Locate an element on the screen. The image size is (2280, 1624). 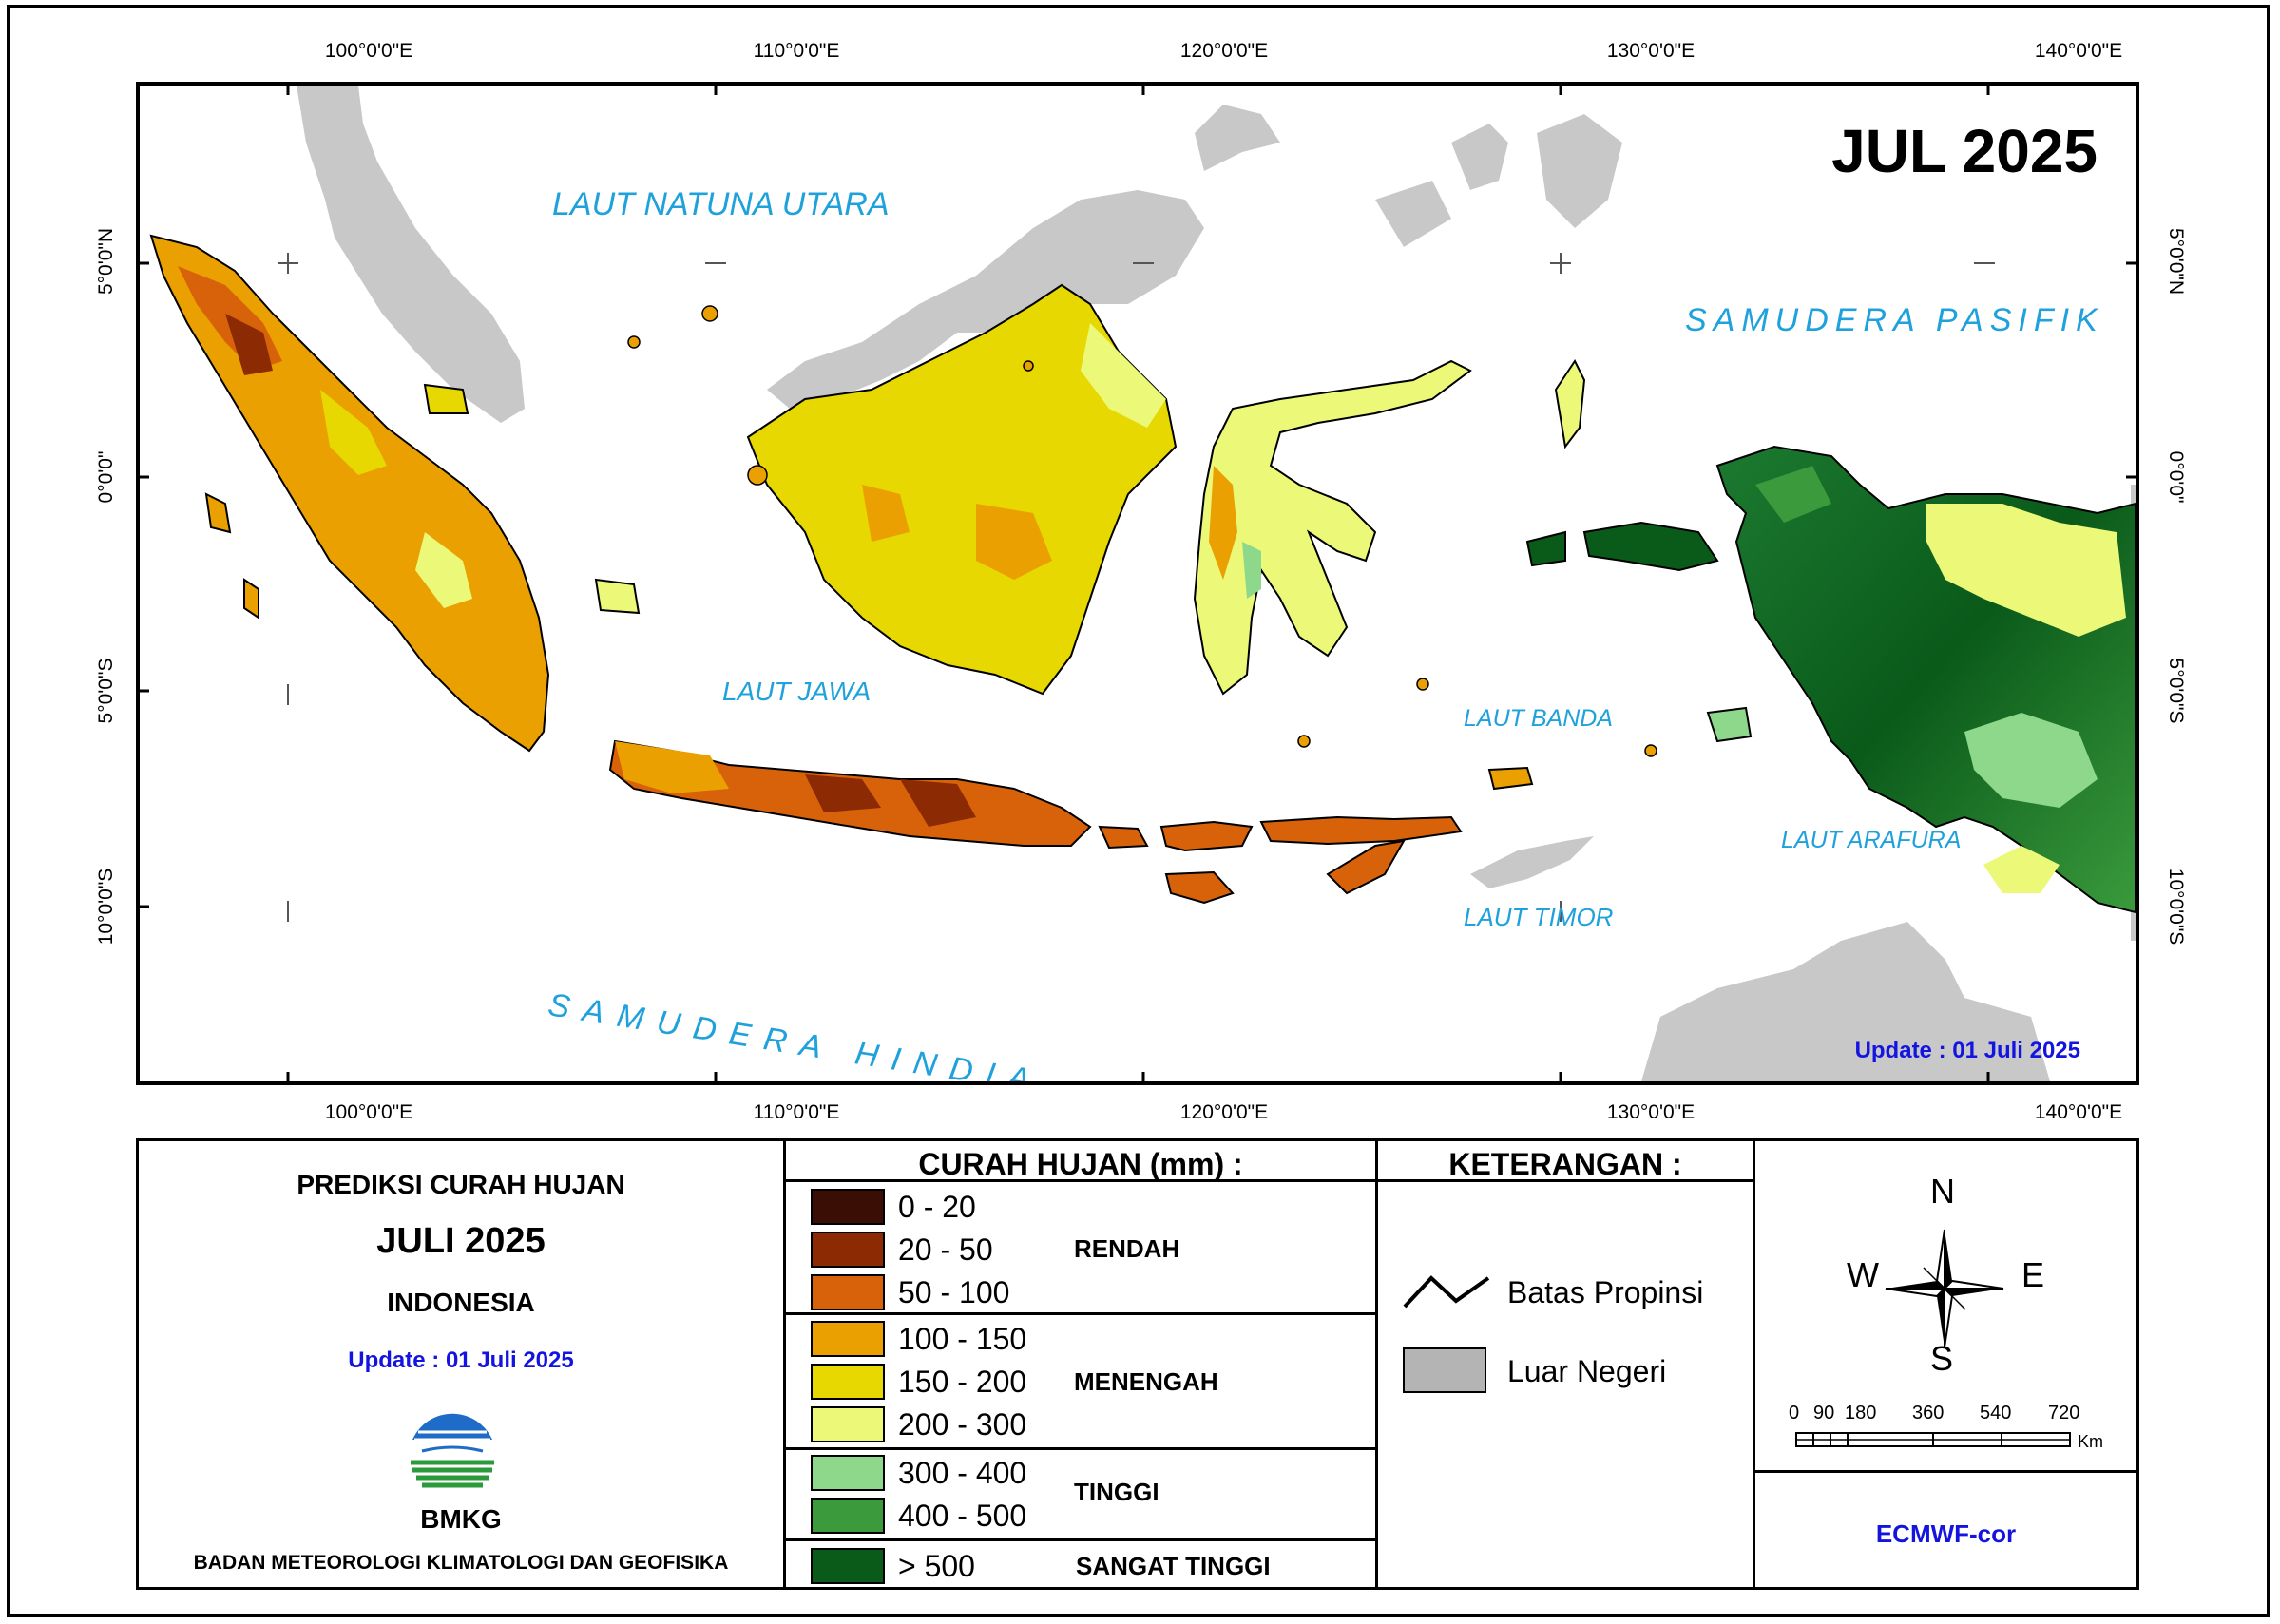
lon-label-bottom-140: 140°0'0"E is located at coordinates (2078, 1112).